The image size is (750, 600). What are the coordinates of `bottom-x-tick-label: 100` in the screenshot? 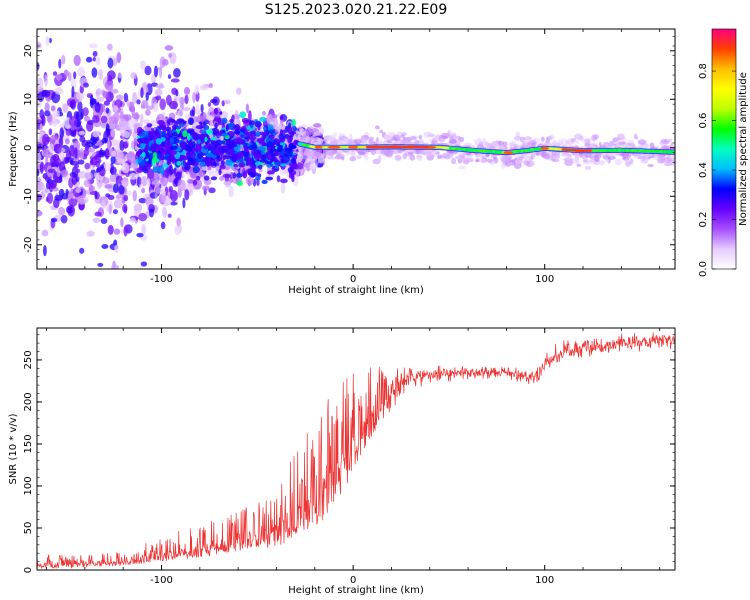 It's located at (544, 580).